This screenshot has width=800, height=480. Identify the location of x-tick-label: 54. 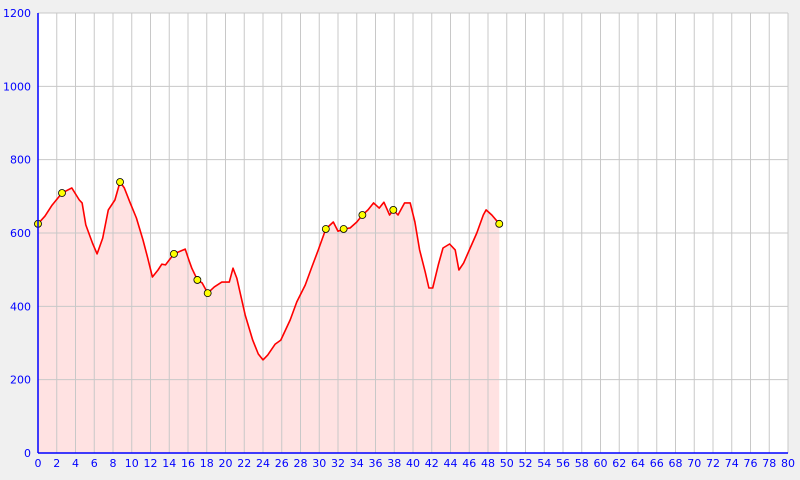
(544, 463).